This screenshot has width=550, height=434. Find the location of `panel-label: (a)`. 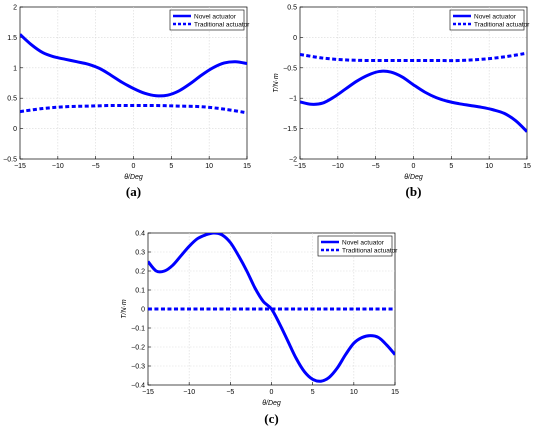

panel-label: (a) is located at coordinates (133, 191).